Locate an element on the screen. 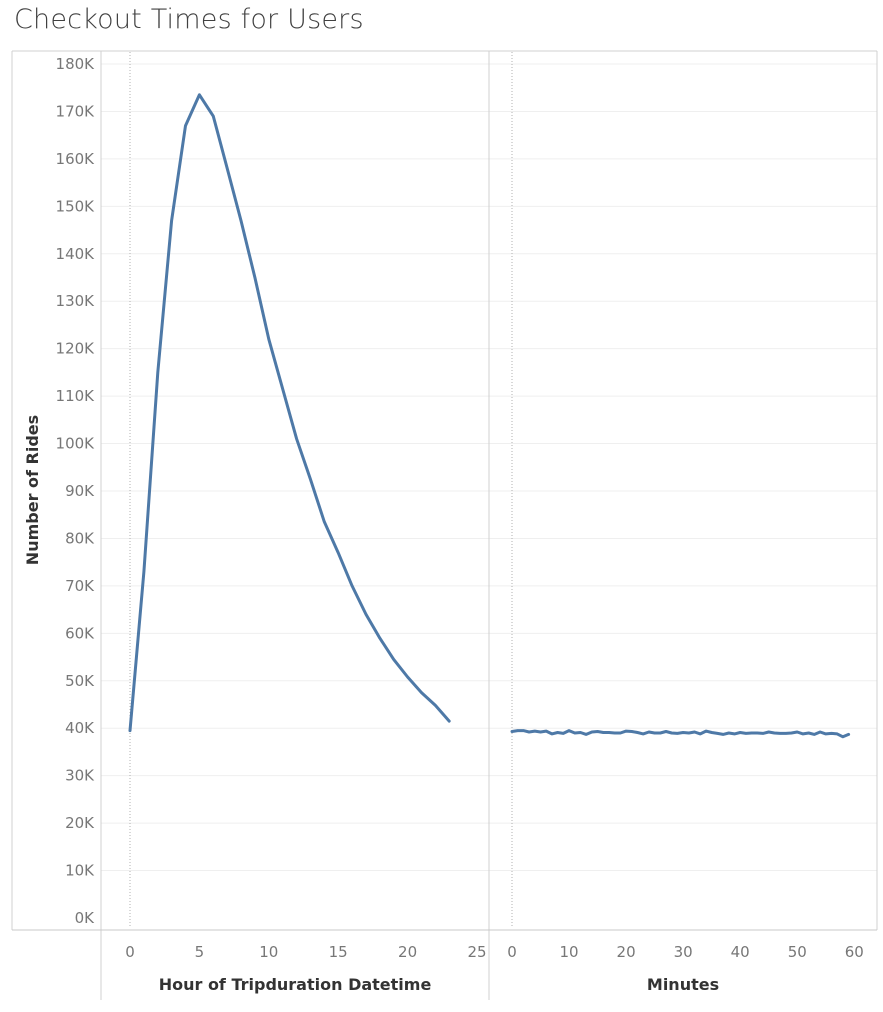 This screenshot has height=1012, width=883. series-line is located at coordinates (680, 734).